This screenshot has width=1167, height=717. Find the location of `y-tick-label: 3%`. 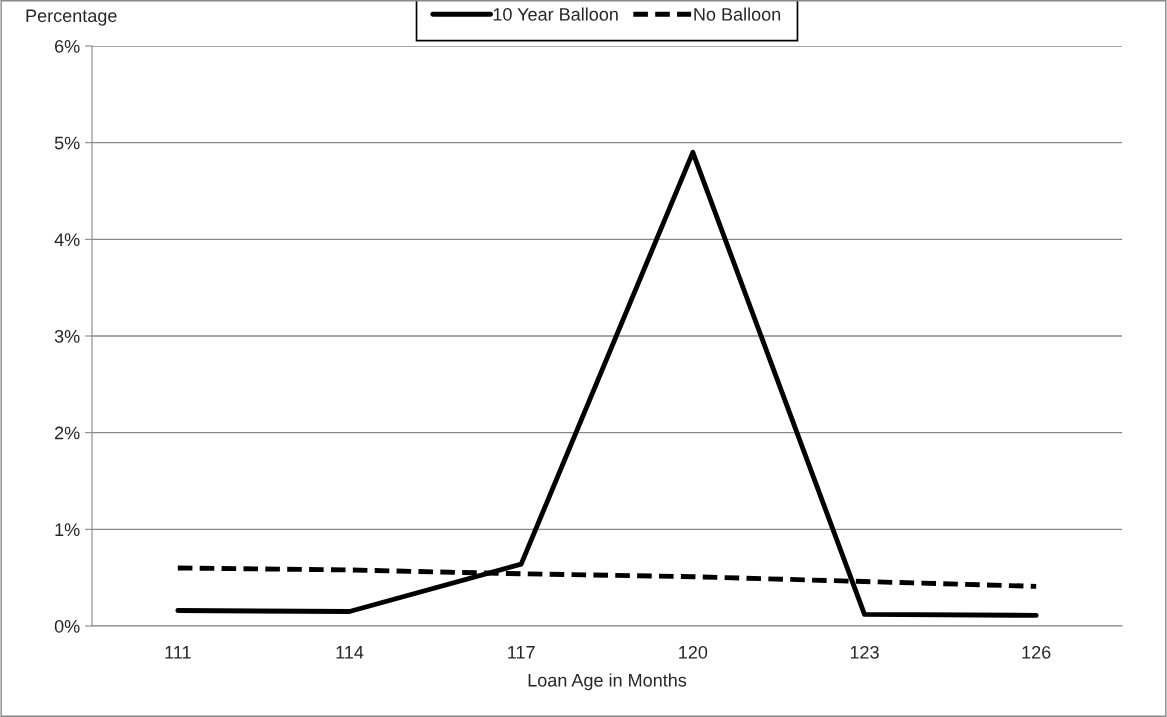

y-tick-label: 3% is located at coordinates (67, 336).